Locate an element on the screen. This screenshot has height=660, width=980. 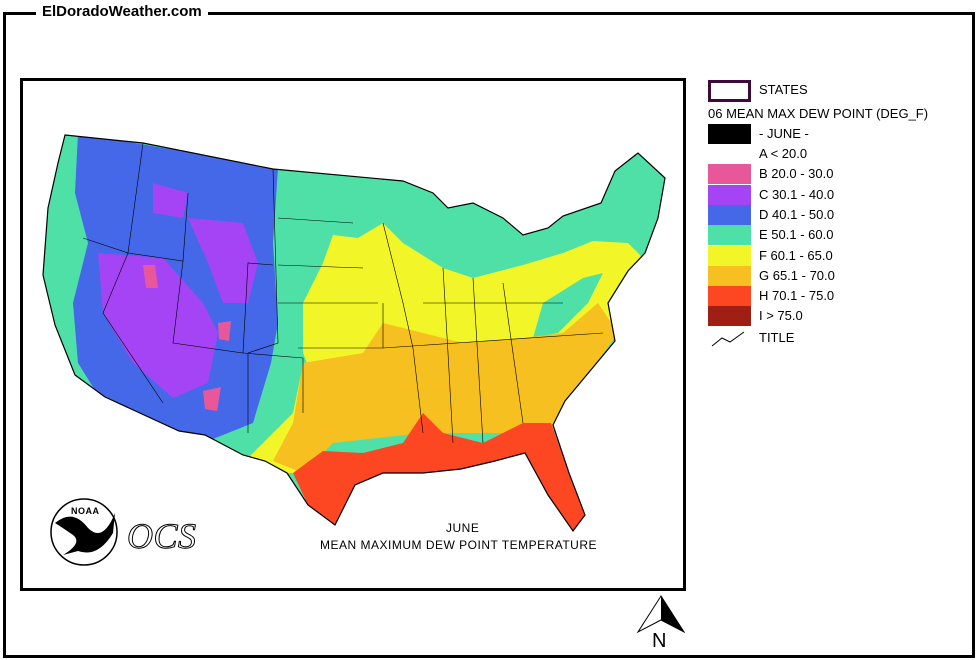
legend-class: D 40.1 - 50.0 is located at coordinates (843, 214).